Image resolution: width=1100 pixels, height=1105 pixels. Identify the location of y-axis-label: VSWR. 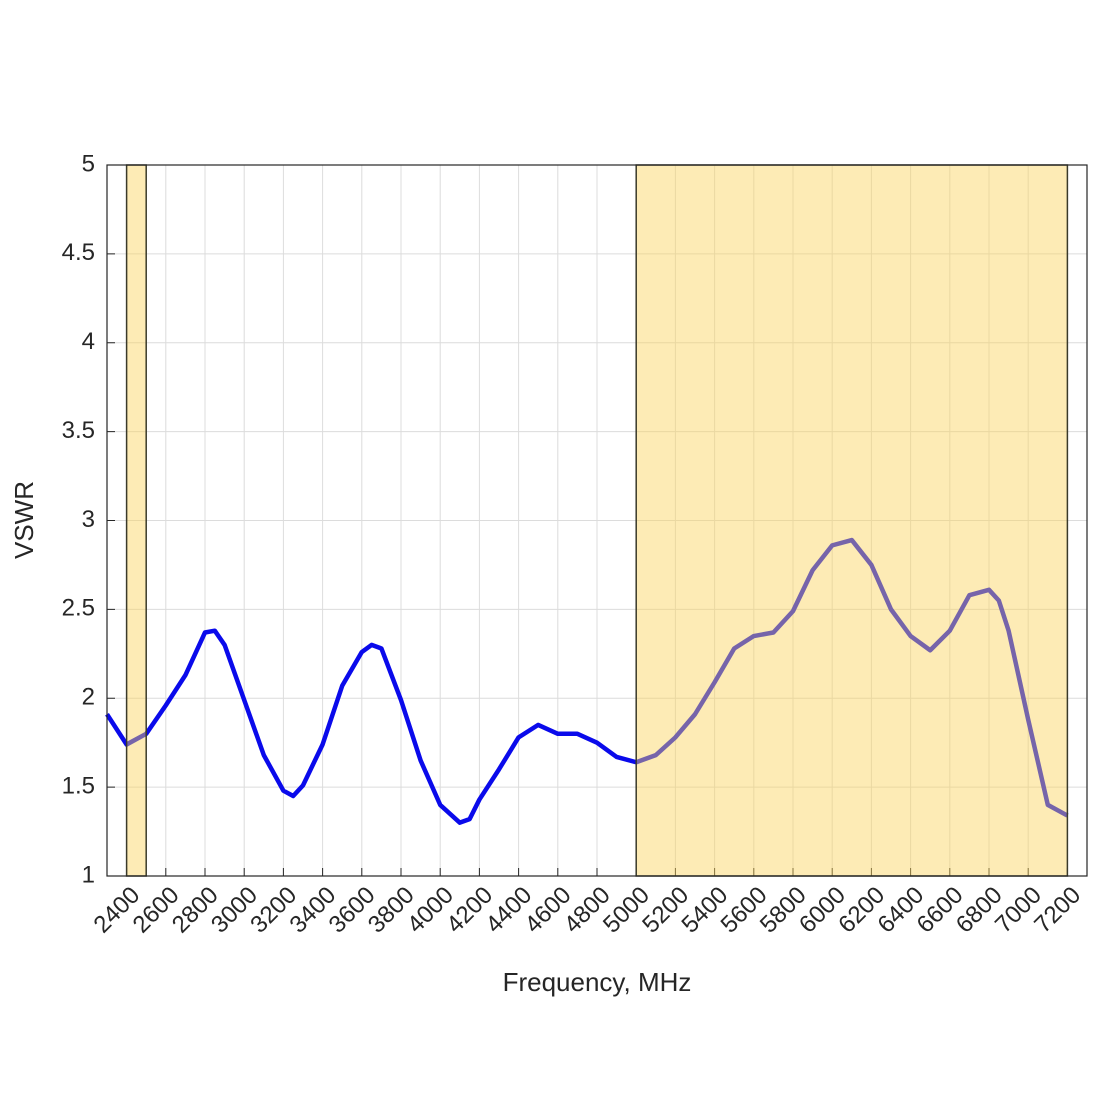
(24, 520).